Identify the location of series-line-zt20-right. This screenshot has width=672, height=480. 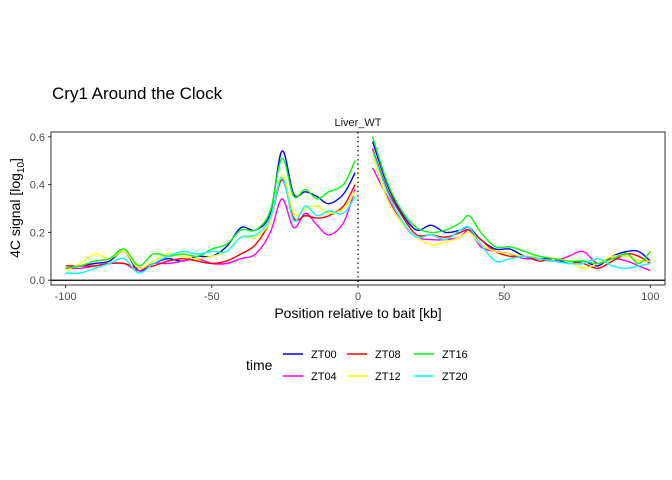
(511, 210).